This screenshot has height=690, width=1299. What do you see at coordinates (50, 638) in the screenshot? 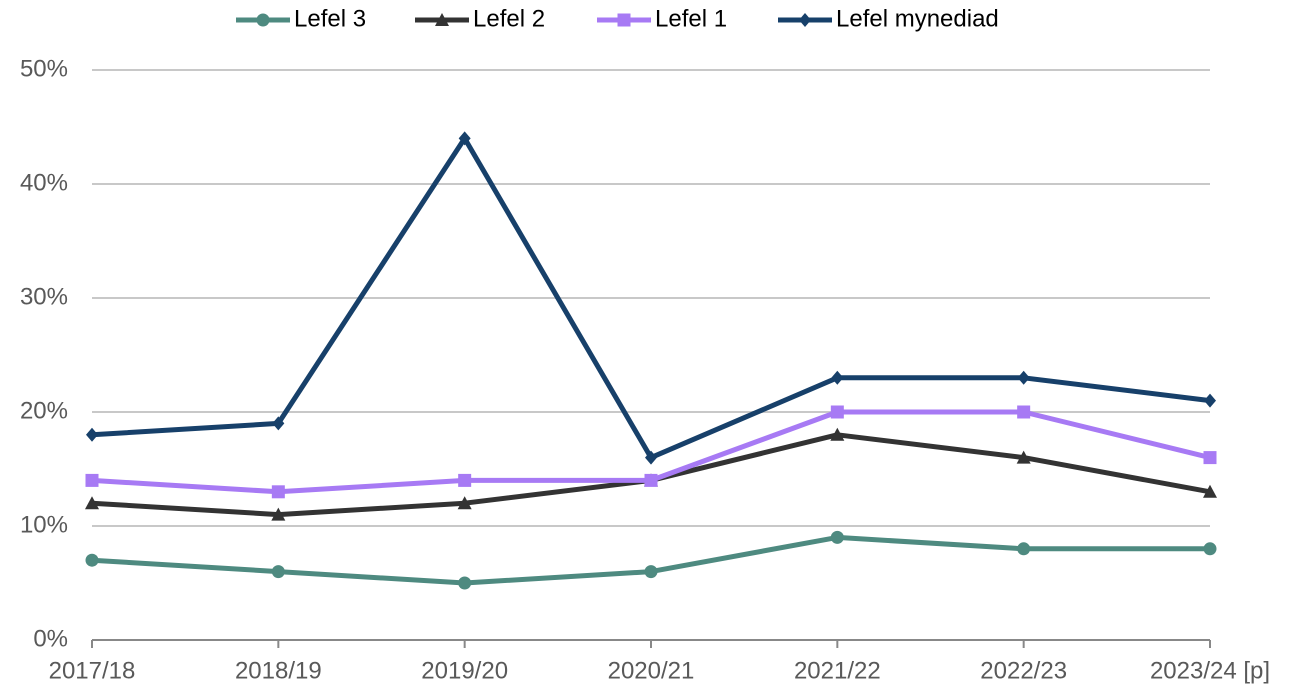
I see `y-tick-label: 0%` at bounding box center [50, 638].